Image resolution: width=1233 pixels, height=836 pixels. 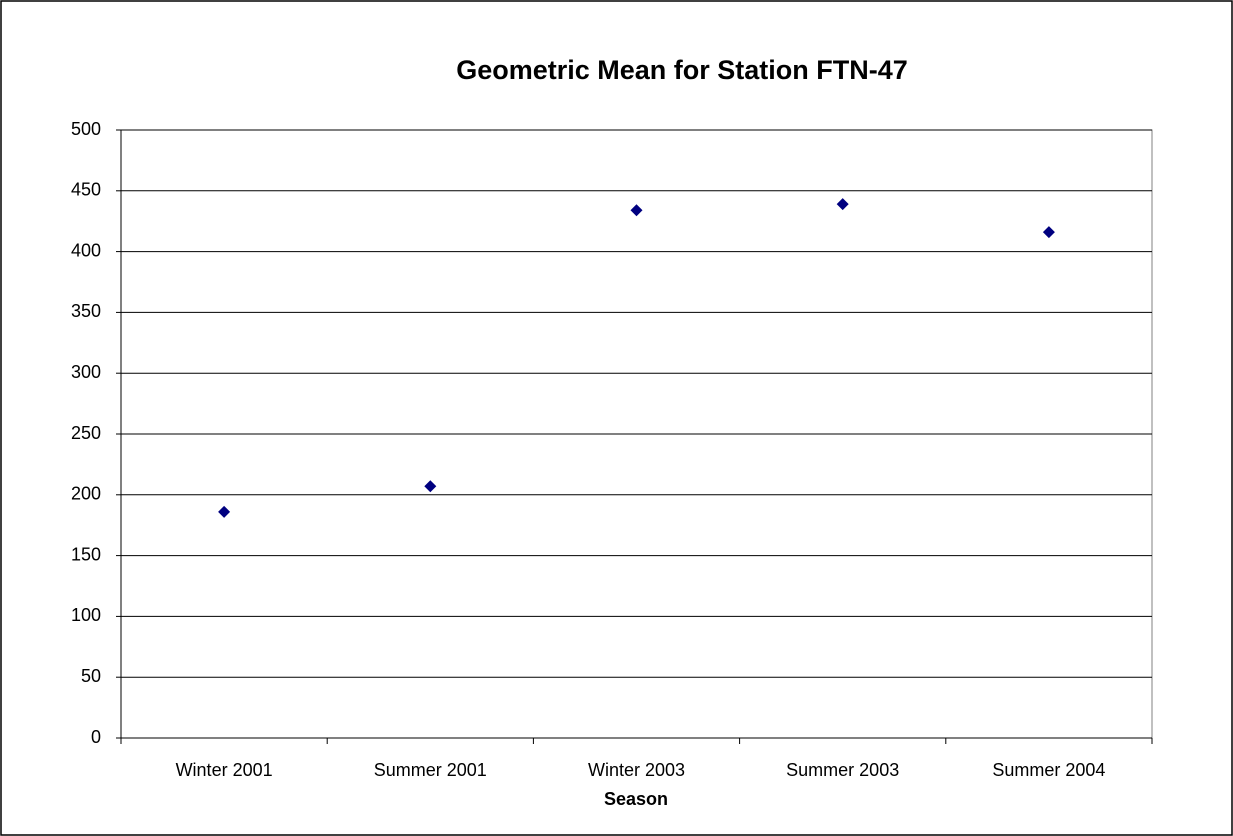 I want to click on y-tick-label: 250, so click(x=86, y=433).